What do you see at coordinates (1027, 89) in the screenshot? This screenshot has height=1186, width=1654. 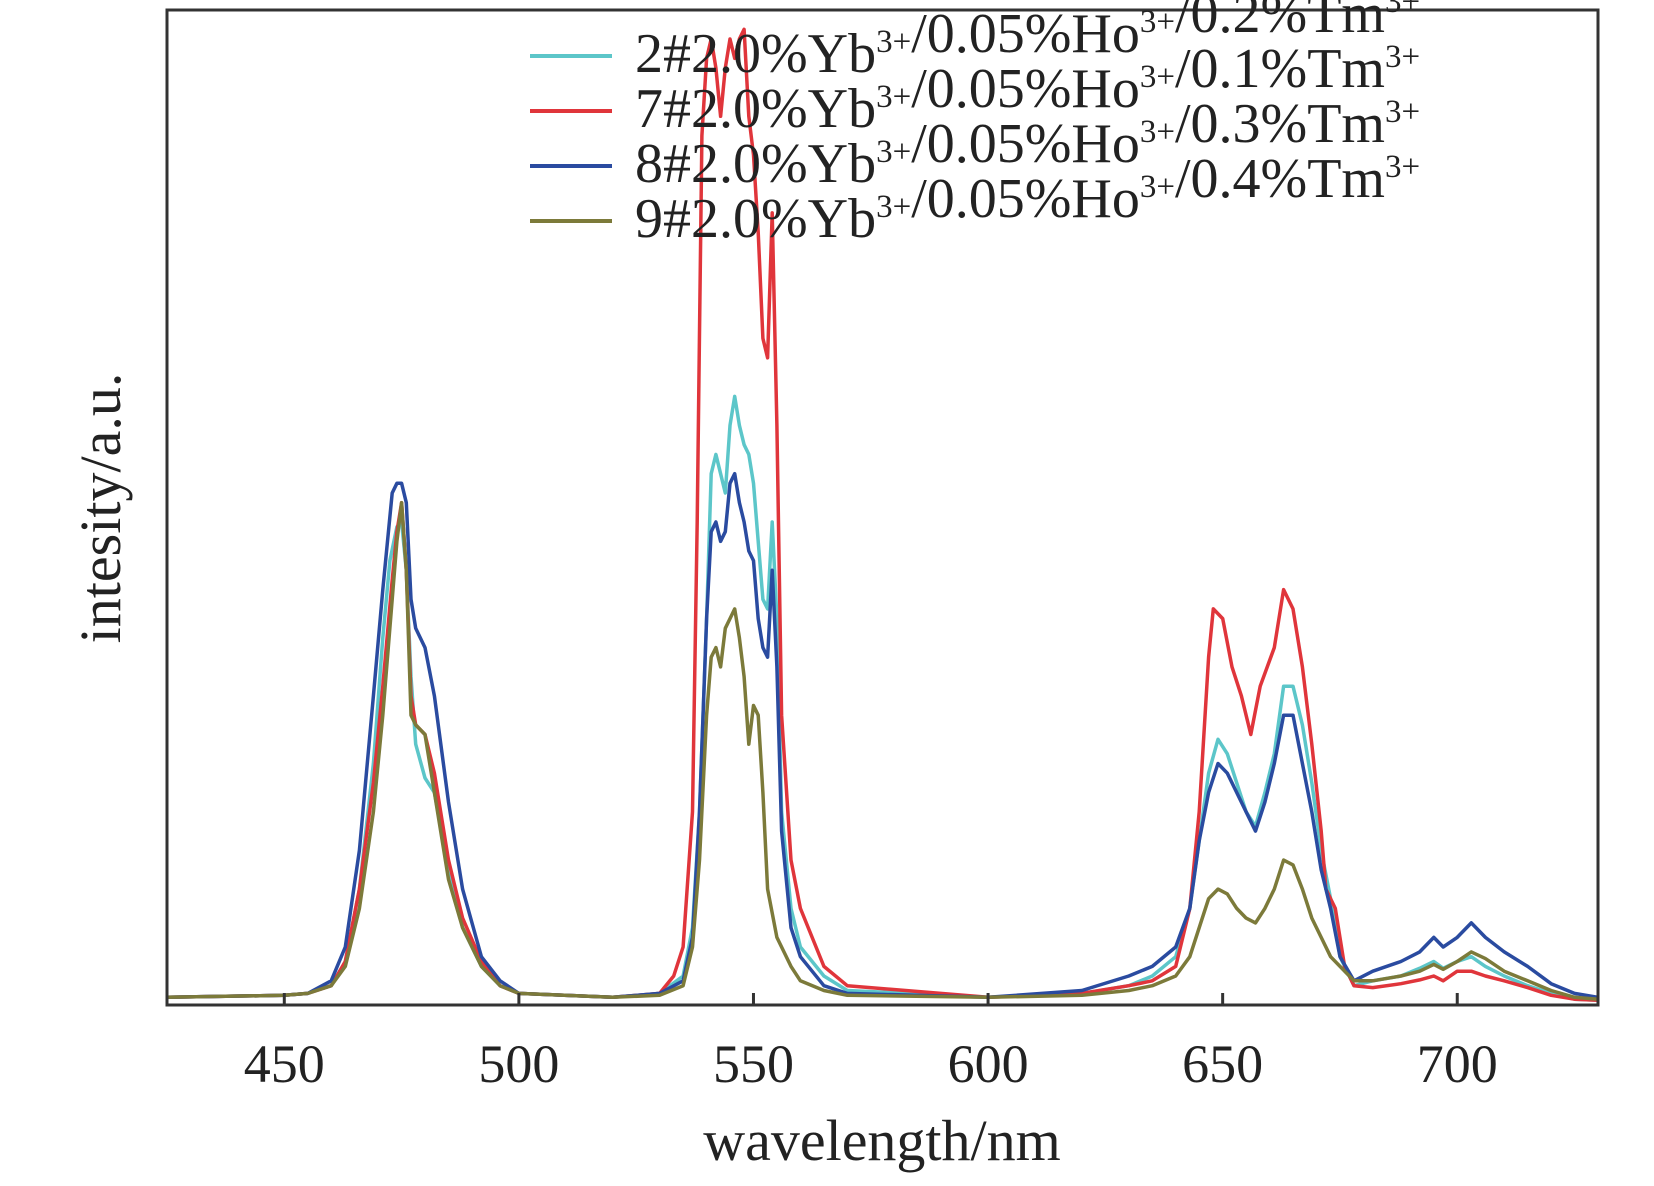 I see `legend-label-2: 7#2.0%Yb3+/0.05%Ho3+/0.1%Tm3+` at bounding box center [1027, 89].